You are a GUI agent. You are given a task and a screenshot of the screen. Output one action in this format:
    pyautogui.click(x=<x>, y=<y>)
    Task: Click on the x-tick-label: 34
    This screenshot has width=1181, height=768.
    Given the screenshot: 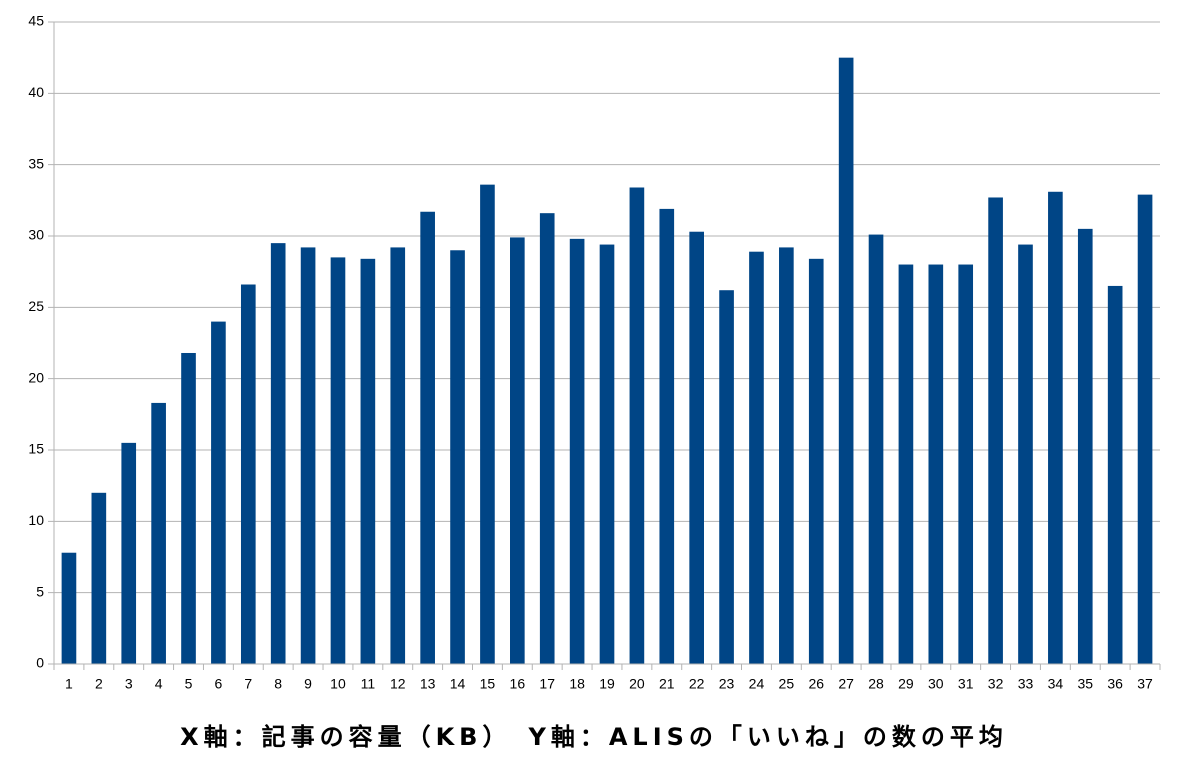 What is the action you would take?
    pyautogui.click(x=1056, y=684)
    